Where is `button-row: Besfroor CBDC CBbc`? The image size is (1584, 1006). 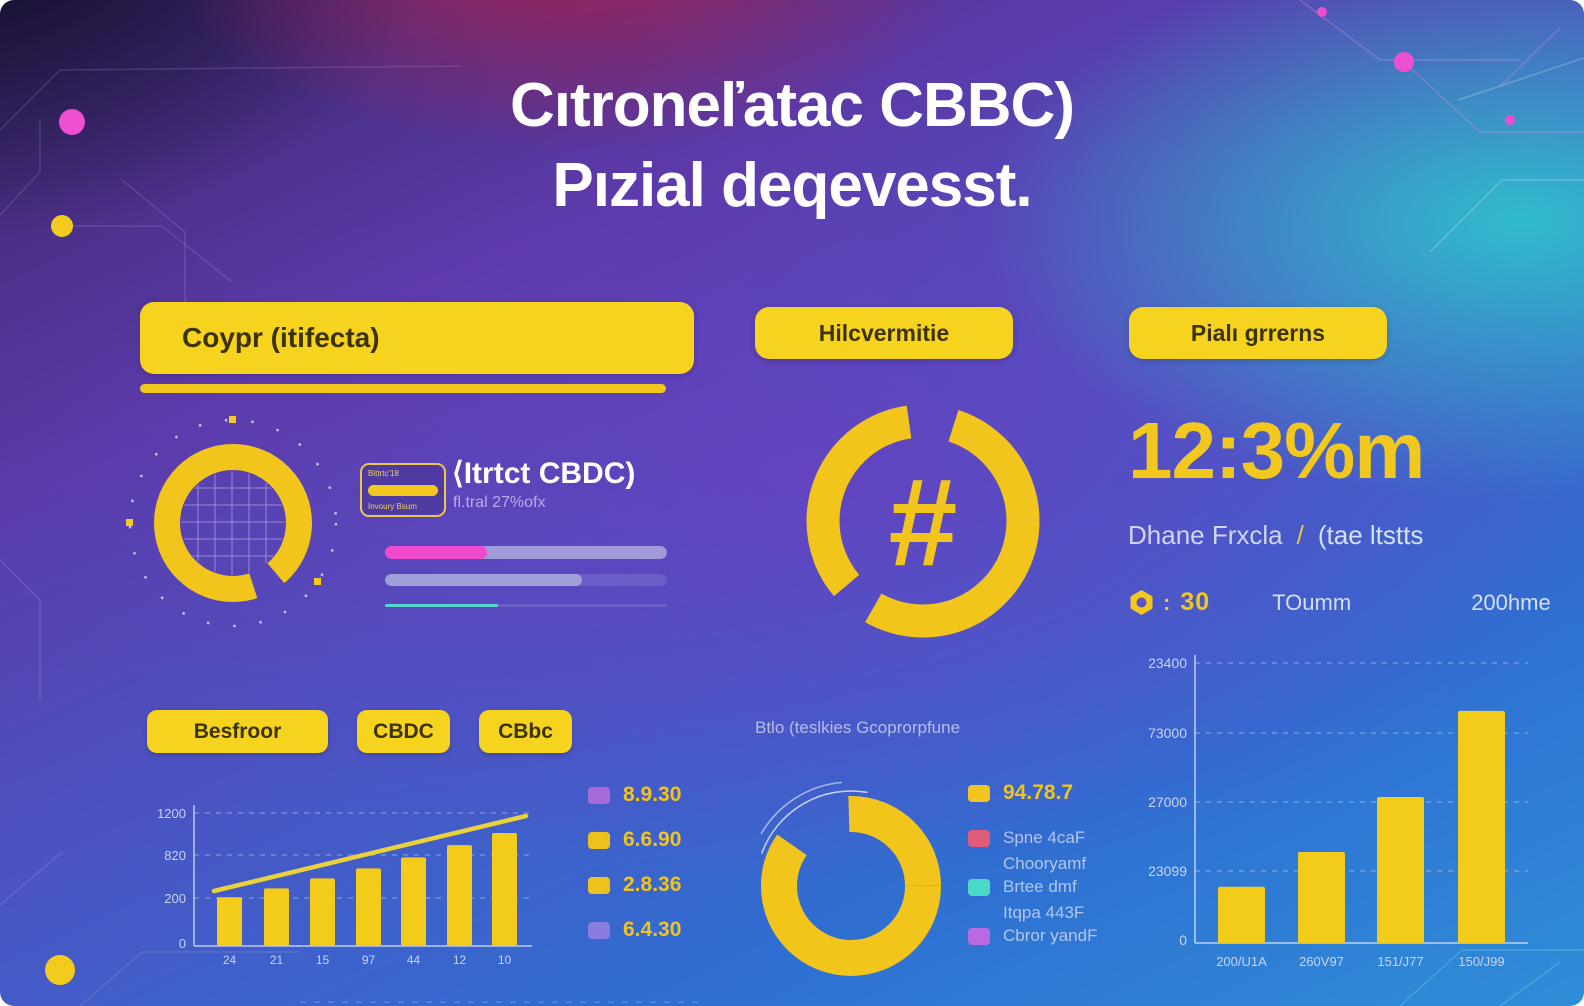 button-row: Besfroor CBDC CBbc is located at coordinates (359, 731).